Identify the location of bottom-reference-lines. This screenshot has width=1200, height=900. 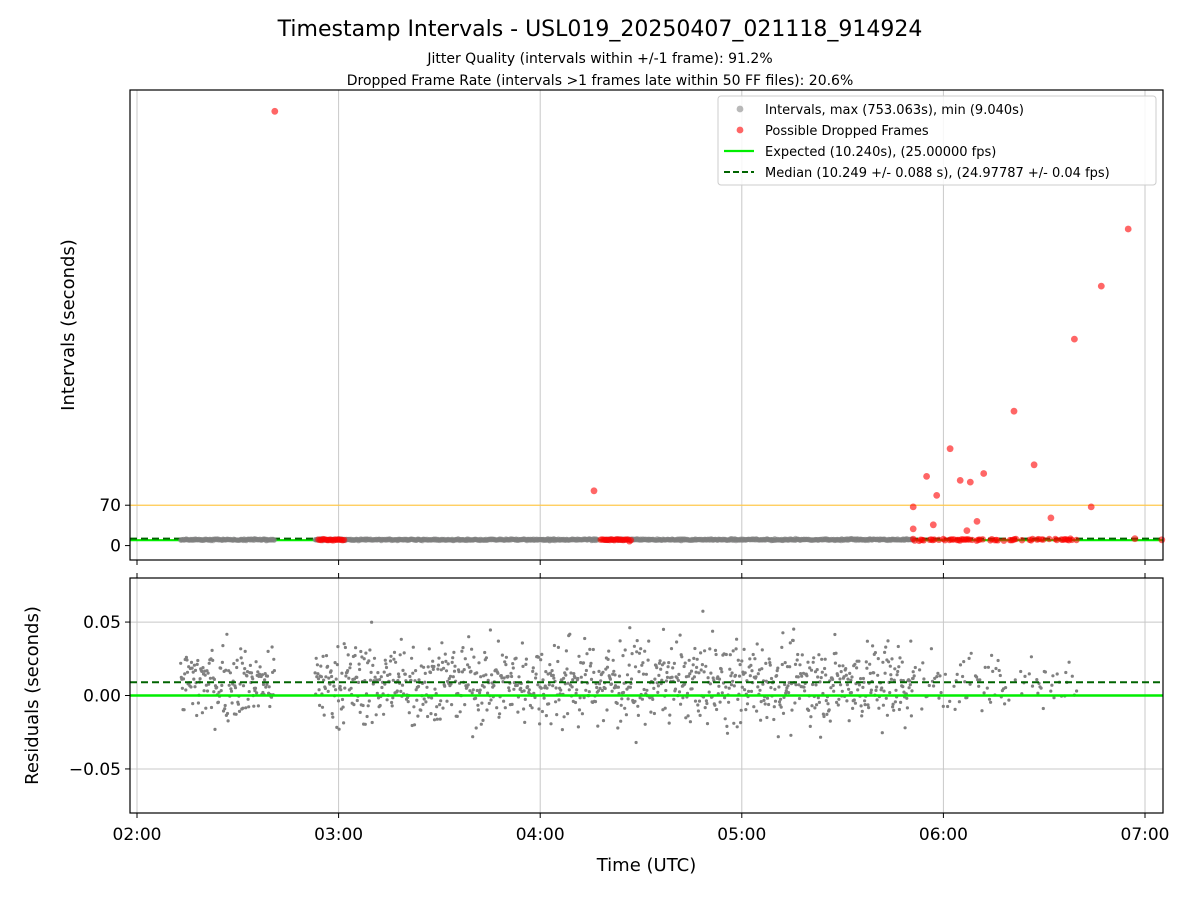
(646, 689).